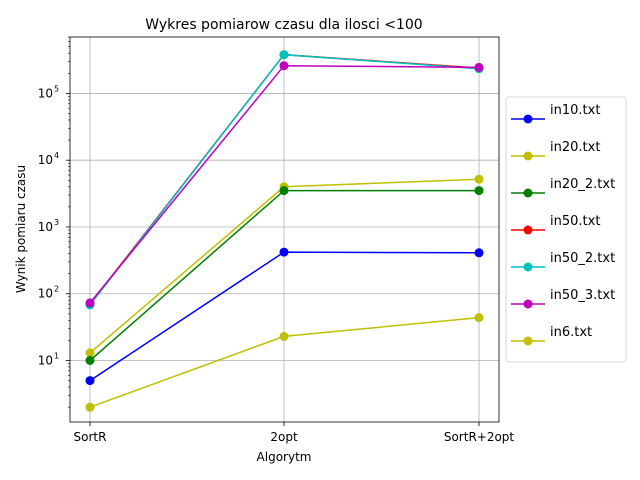 Image resolution: width=640 pixels, height=480 pixels. Describe the element at coordinates (21, 229) in the screenshot. I see `y-axis-label: Wynik pomiaru czasu` at that location.